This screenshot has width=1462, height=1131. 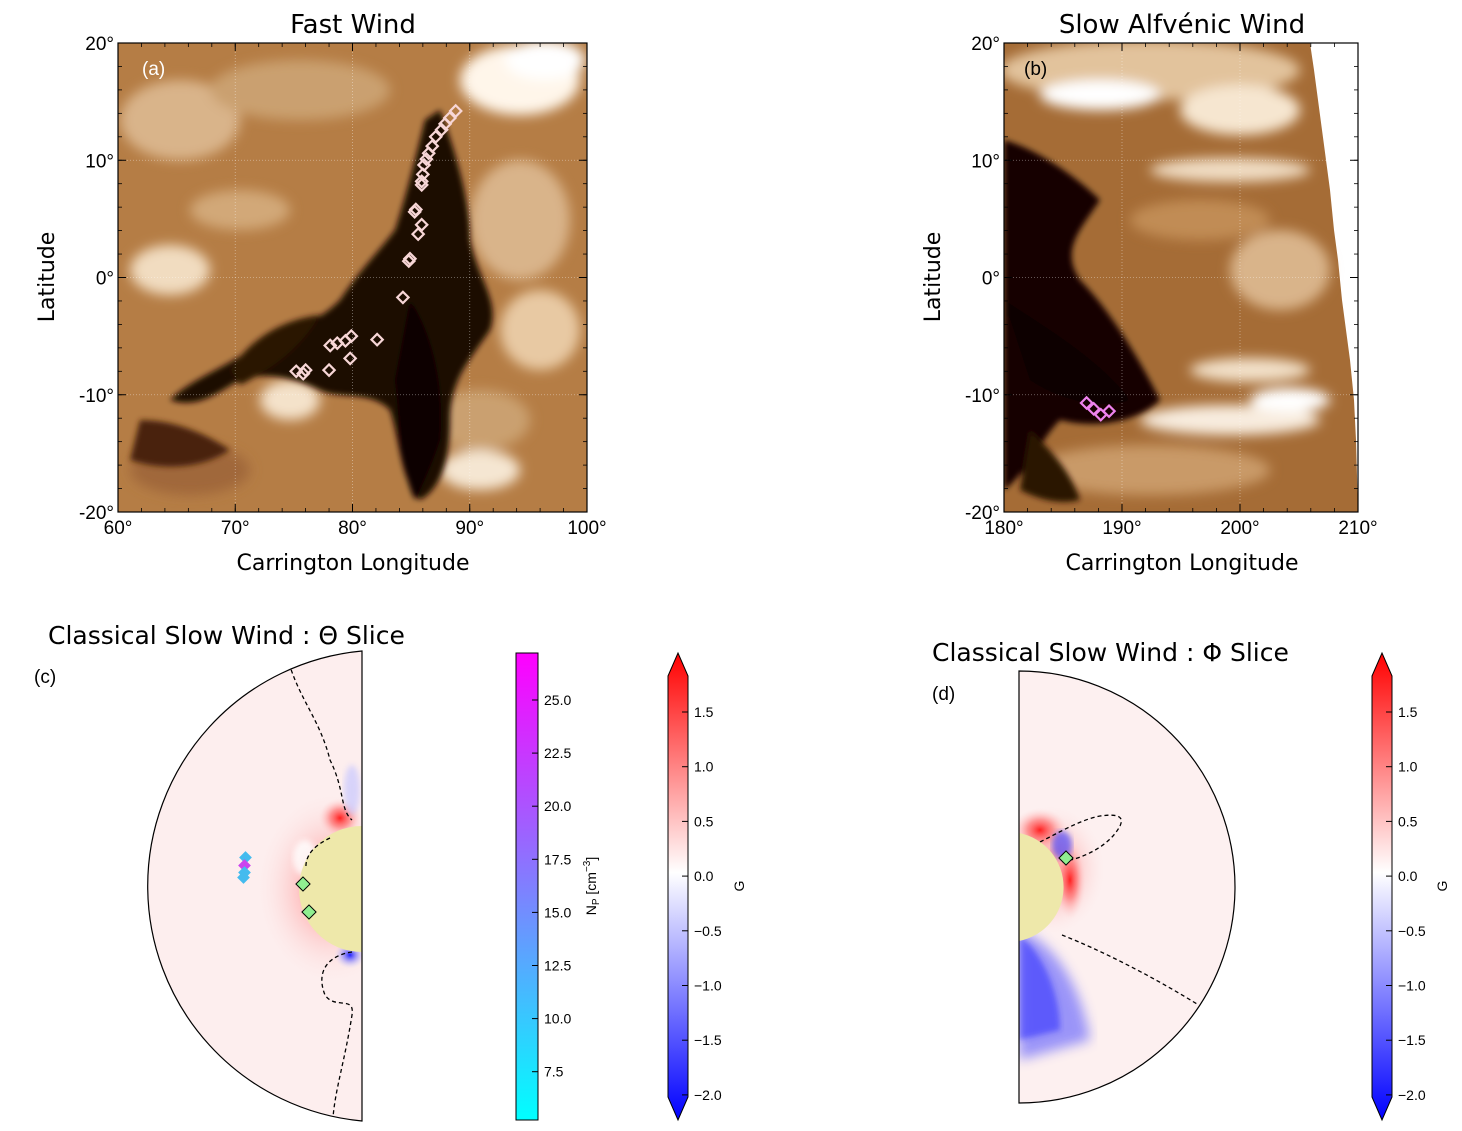 I want to click on panel-a-image, so click(x=352, y=277).